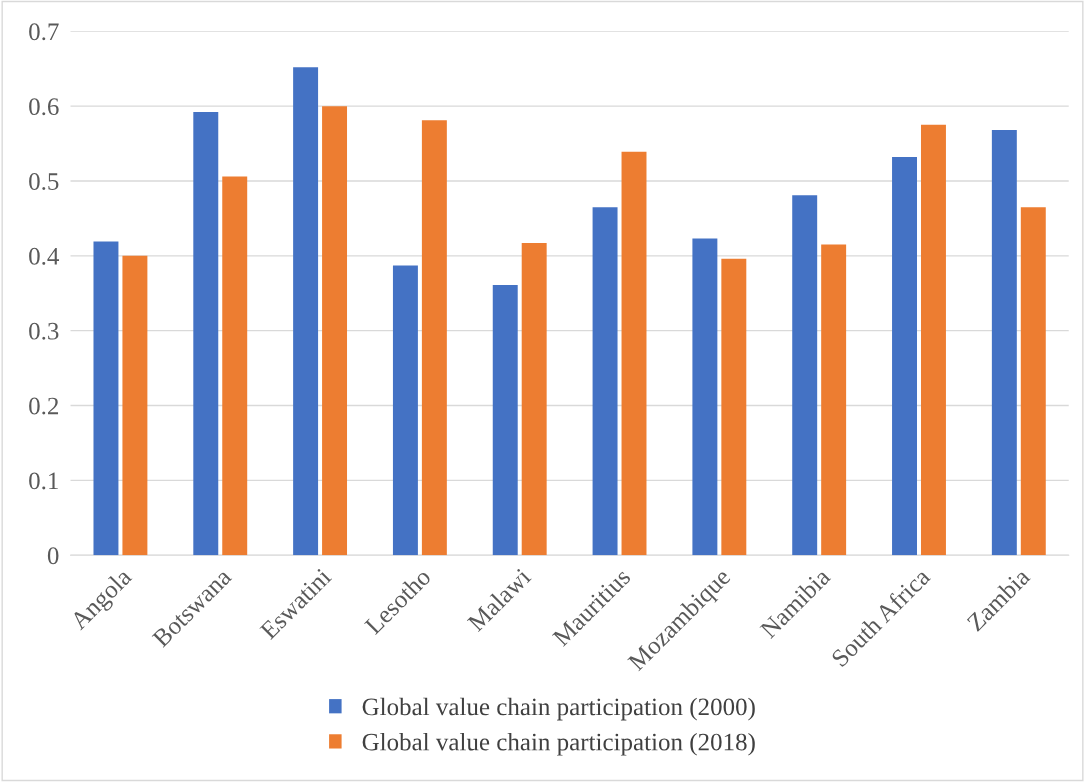 Image resolution: width=1085 pixels, height=782 pixels. I want to click on y-tick-label: 0, so click(53, 556).